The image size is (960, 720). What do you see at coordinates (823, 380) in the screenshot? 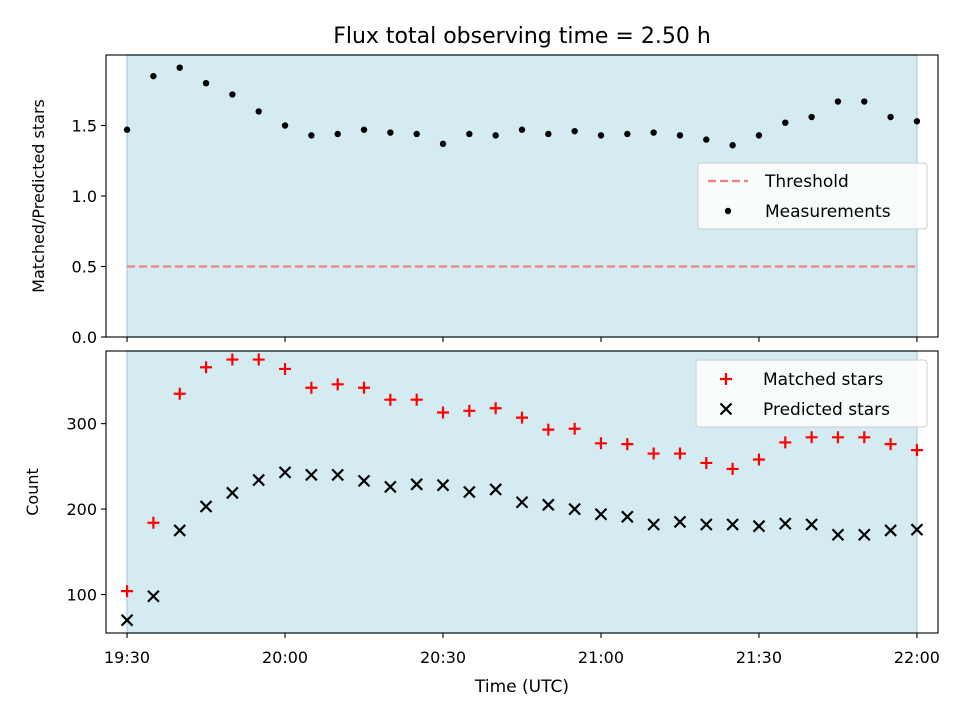
I see `legend-label: Matched stars` at bounding box center [823, 380].